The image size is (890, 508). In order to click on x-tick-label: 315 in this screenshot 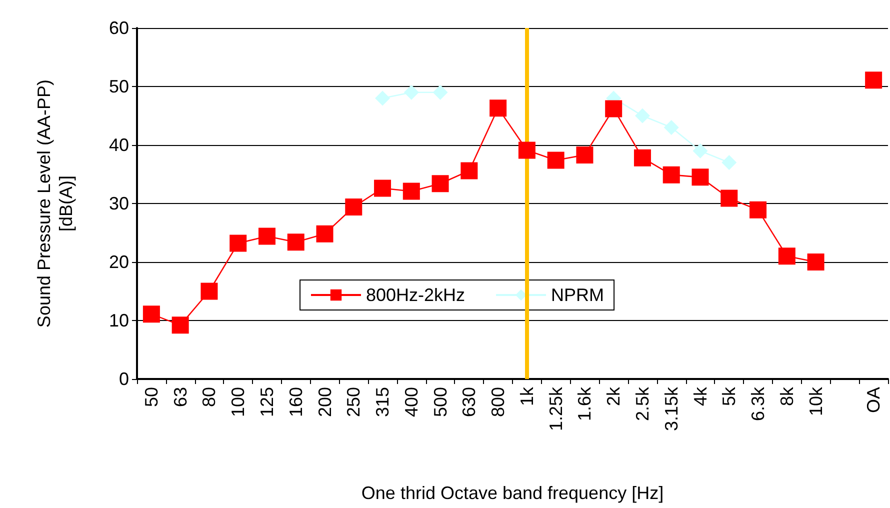, I will do `click(382, 402)`.